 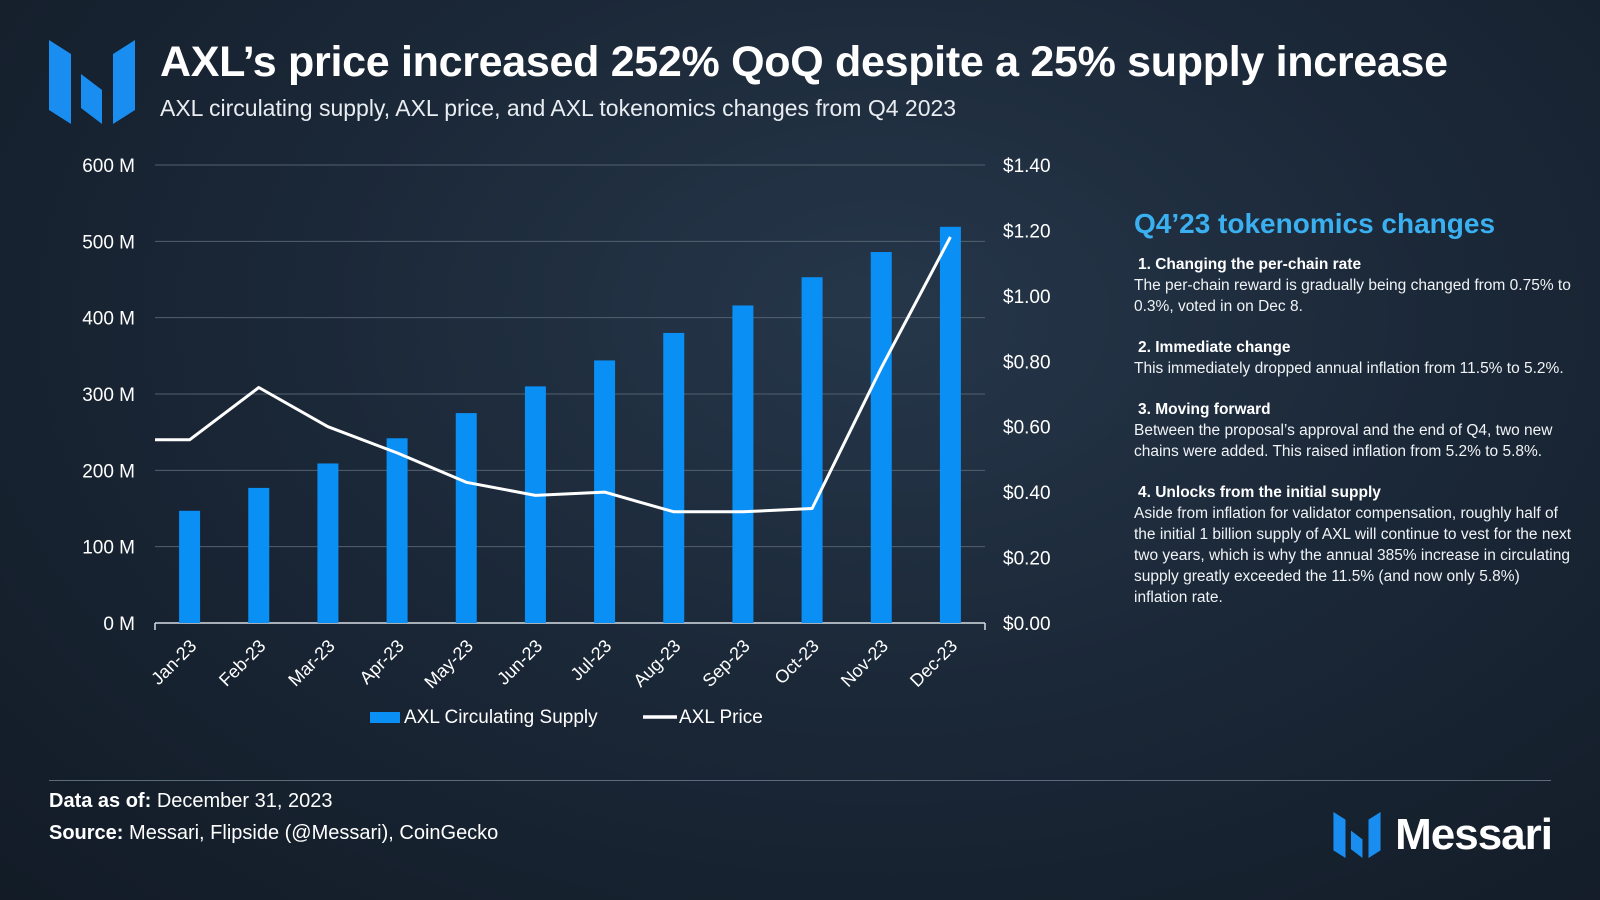 What do you see at coordinates (1315, 223) in the screenshot?
I see `panel-title: Q4’23 tokenomics changes` at bounding box center [1315, 223].